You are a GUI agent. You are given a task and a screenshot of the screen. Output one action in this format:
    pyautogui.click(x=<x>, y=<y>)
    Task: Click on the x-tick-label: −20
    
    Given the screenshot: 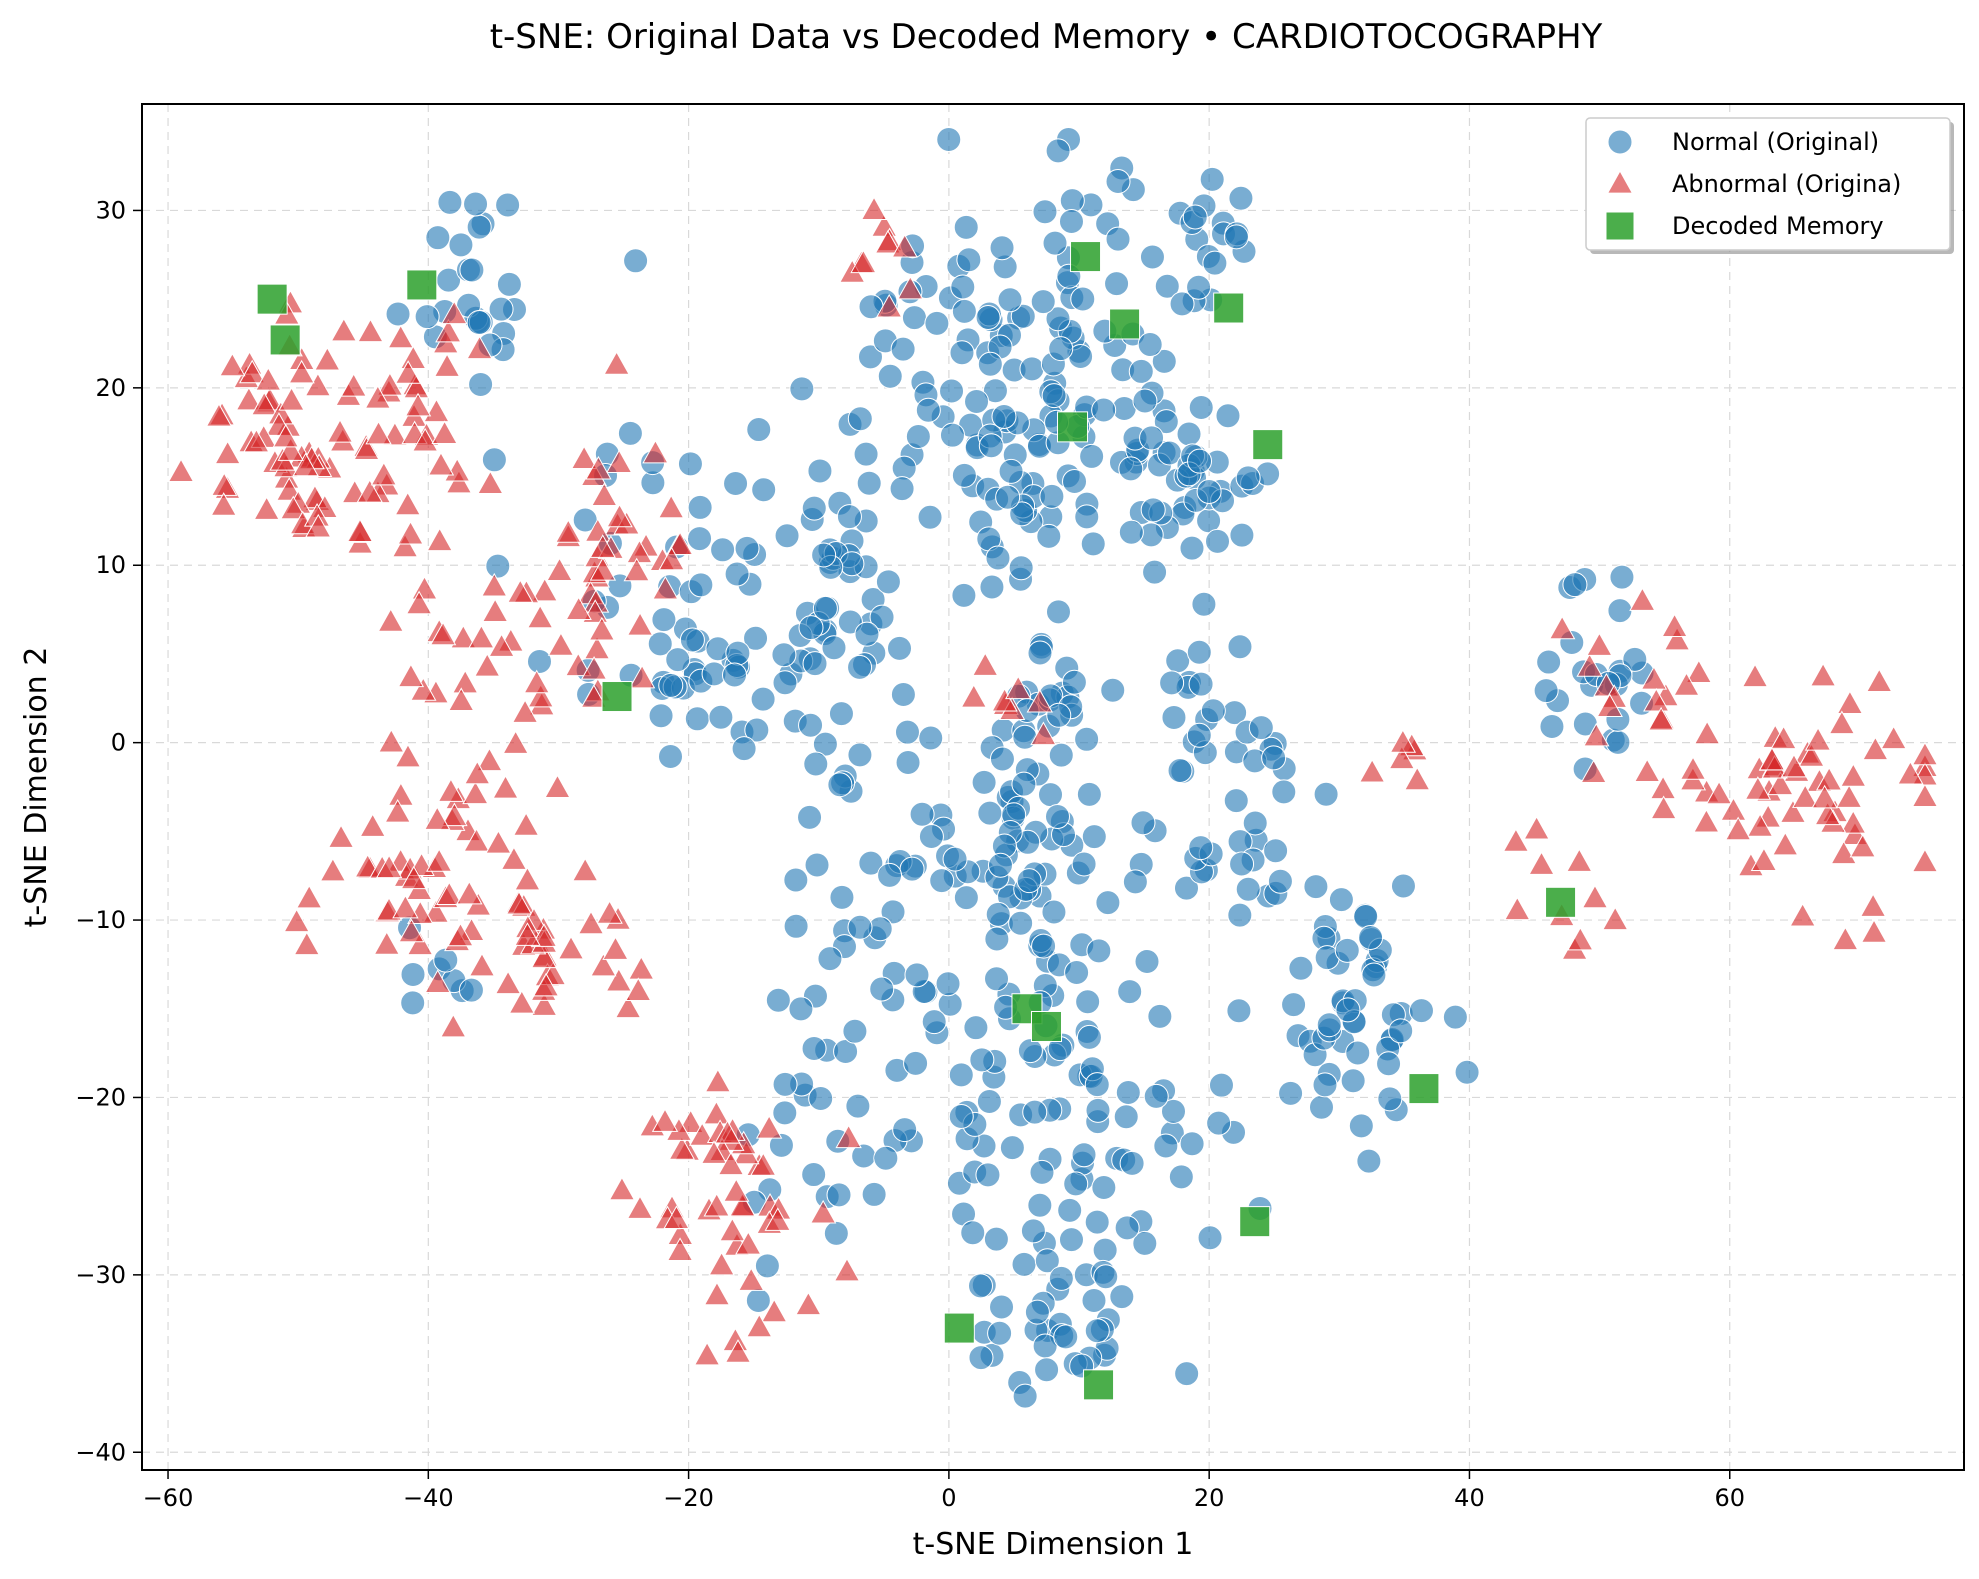 What is the action you would take?
    pyautogui.click(x=688, y=1498)
    